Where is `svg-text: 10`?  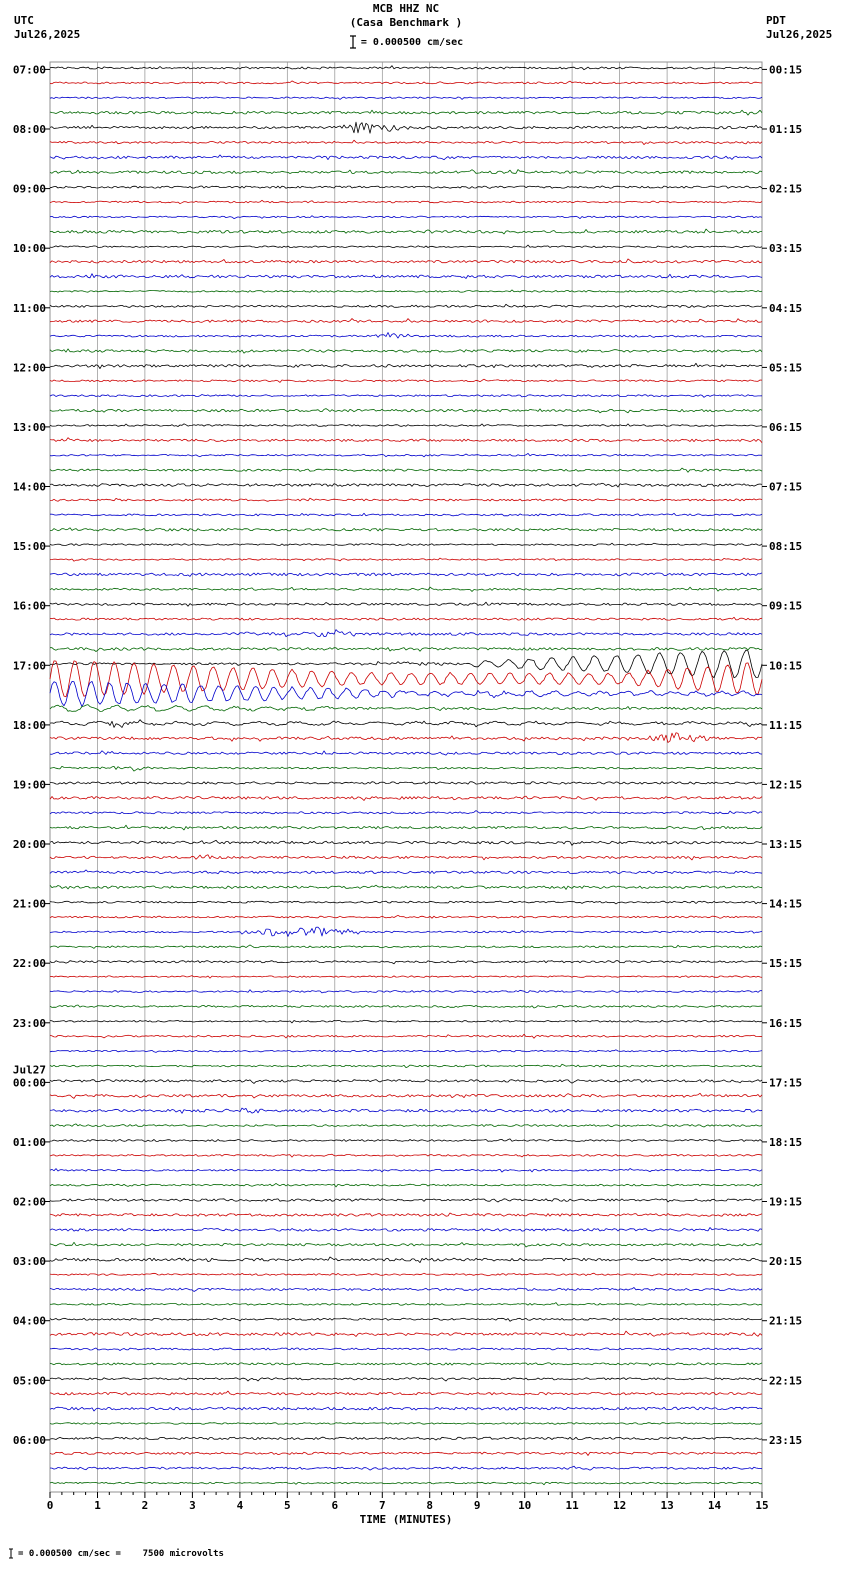 svg-text: 10 is located at coordinates (524, 1505).